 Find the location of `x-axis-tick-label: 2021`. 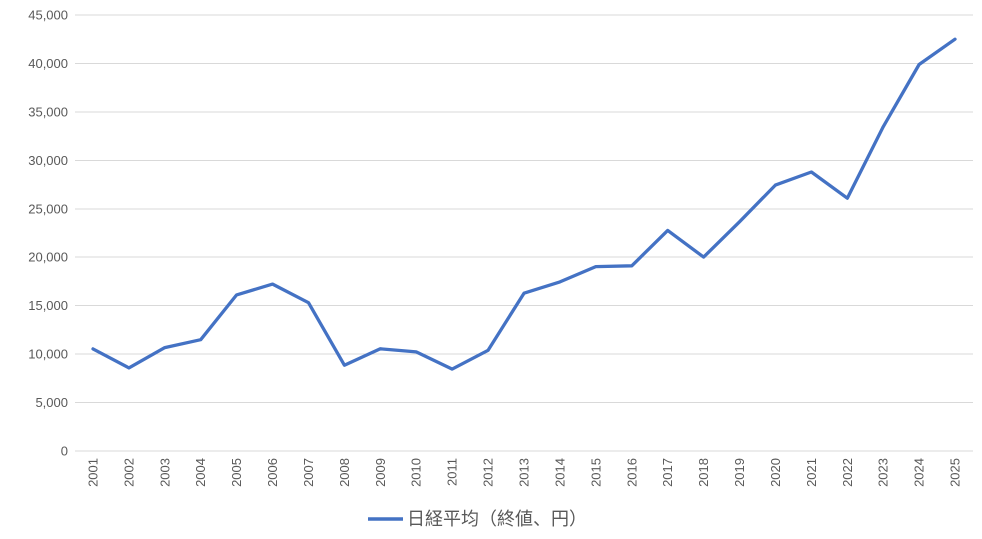

x-axis-tick-label: 2021 is located at coordinates (811, 472).